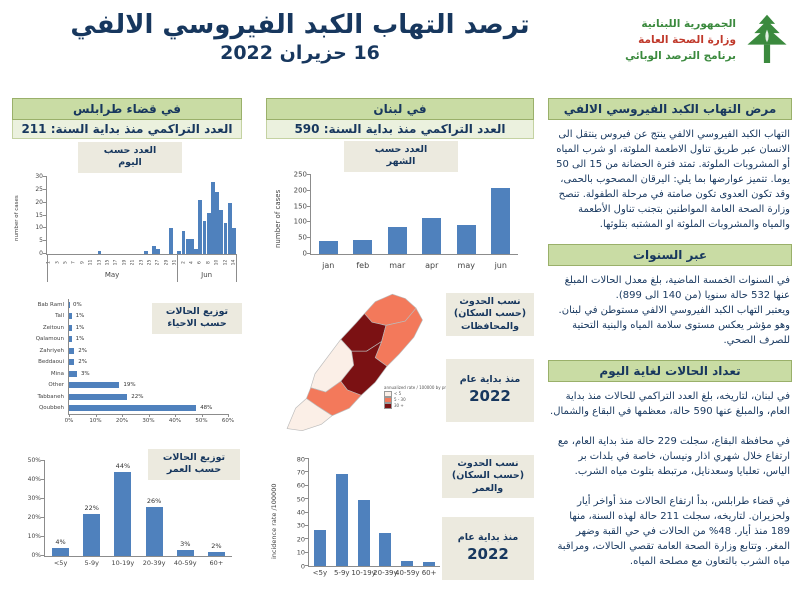 The width and height of the screenshot is (800, 600). I want to click on bar-value-label: 2%, so click(83, 350).